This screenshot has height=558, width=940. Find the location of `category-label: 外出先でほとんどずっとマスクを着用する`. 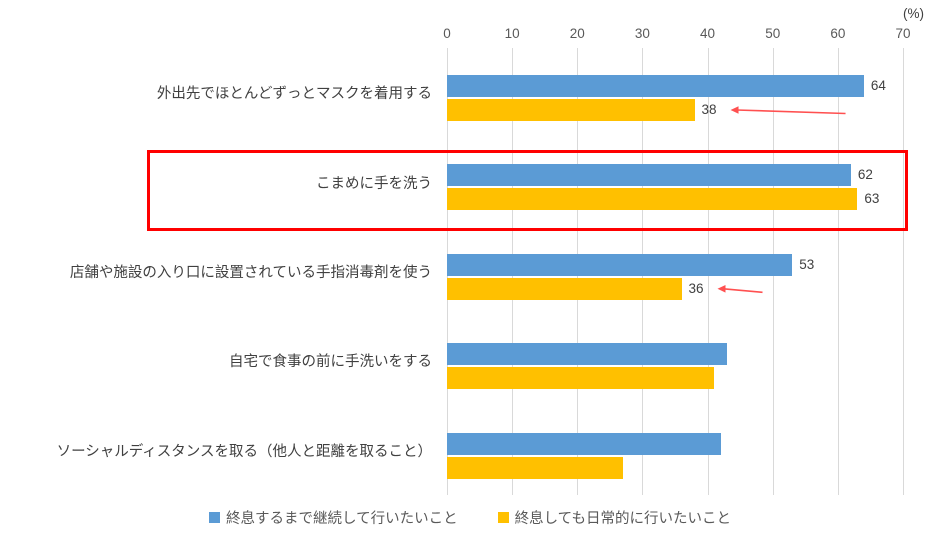

category-label: 外出先でほとんどずっとマスクを着用する is located at coordinates (294, 94).